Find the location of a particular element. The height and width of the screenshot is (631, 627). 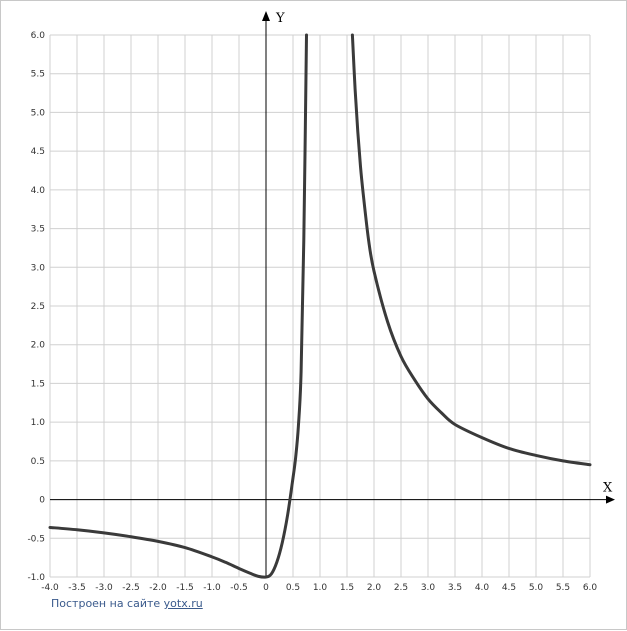

x-tick-label: 6.0 is located at coordinates (590, 588).